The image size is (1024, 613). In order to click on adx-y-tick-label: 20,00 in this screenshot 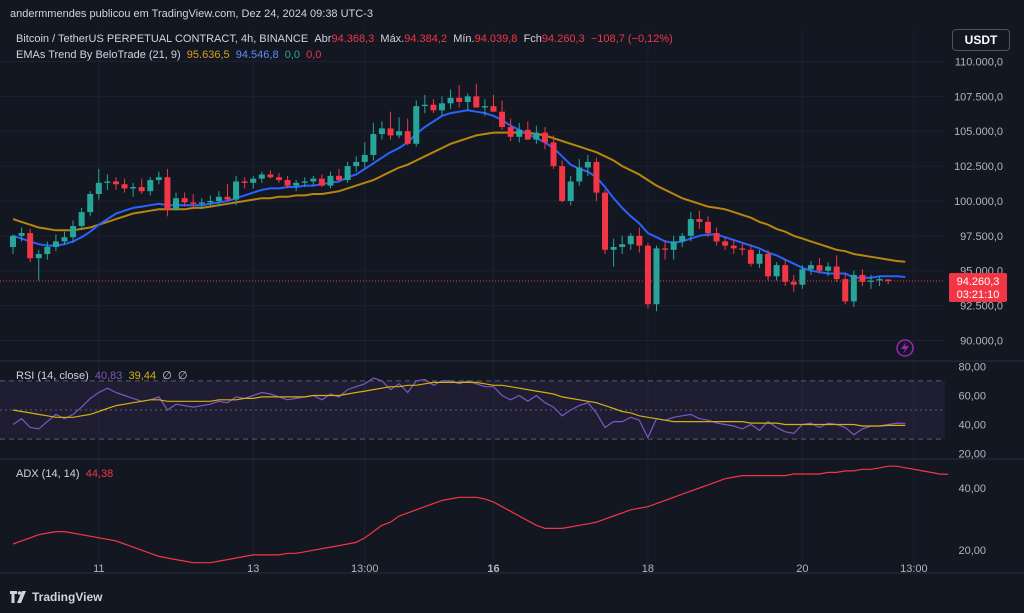, I will do `click(972, 551)`.